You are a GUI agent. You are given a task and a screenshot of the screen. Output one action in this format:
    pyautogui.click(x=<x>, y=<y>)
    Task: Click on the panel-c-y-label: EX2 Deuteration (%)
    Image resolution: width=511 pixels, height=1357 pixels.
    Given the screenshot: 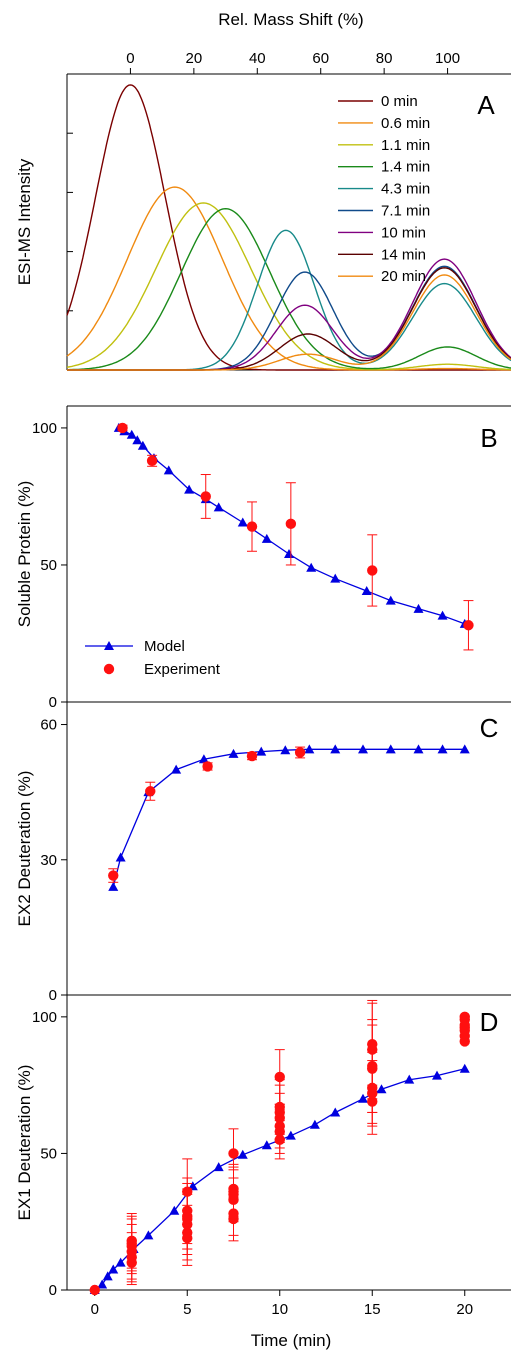 What is the action you would take?
    pyautogui.click(x=24, y=849)
    